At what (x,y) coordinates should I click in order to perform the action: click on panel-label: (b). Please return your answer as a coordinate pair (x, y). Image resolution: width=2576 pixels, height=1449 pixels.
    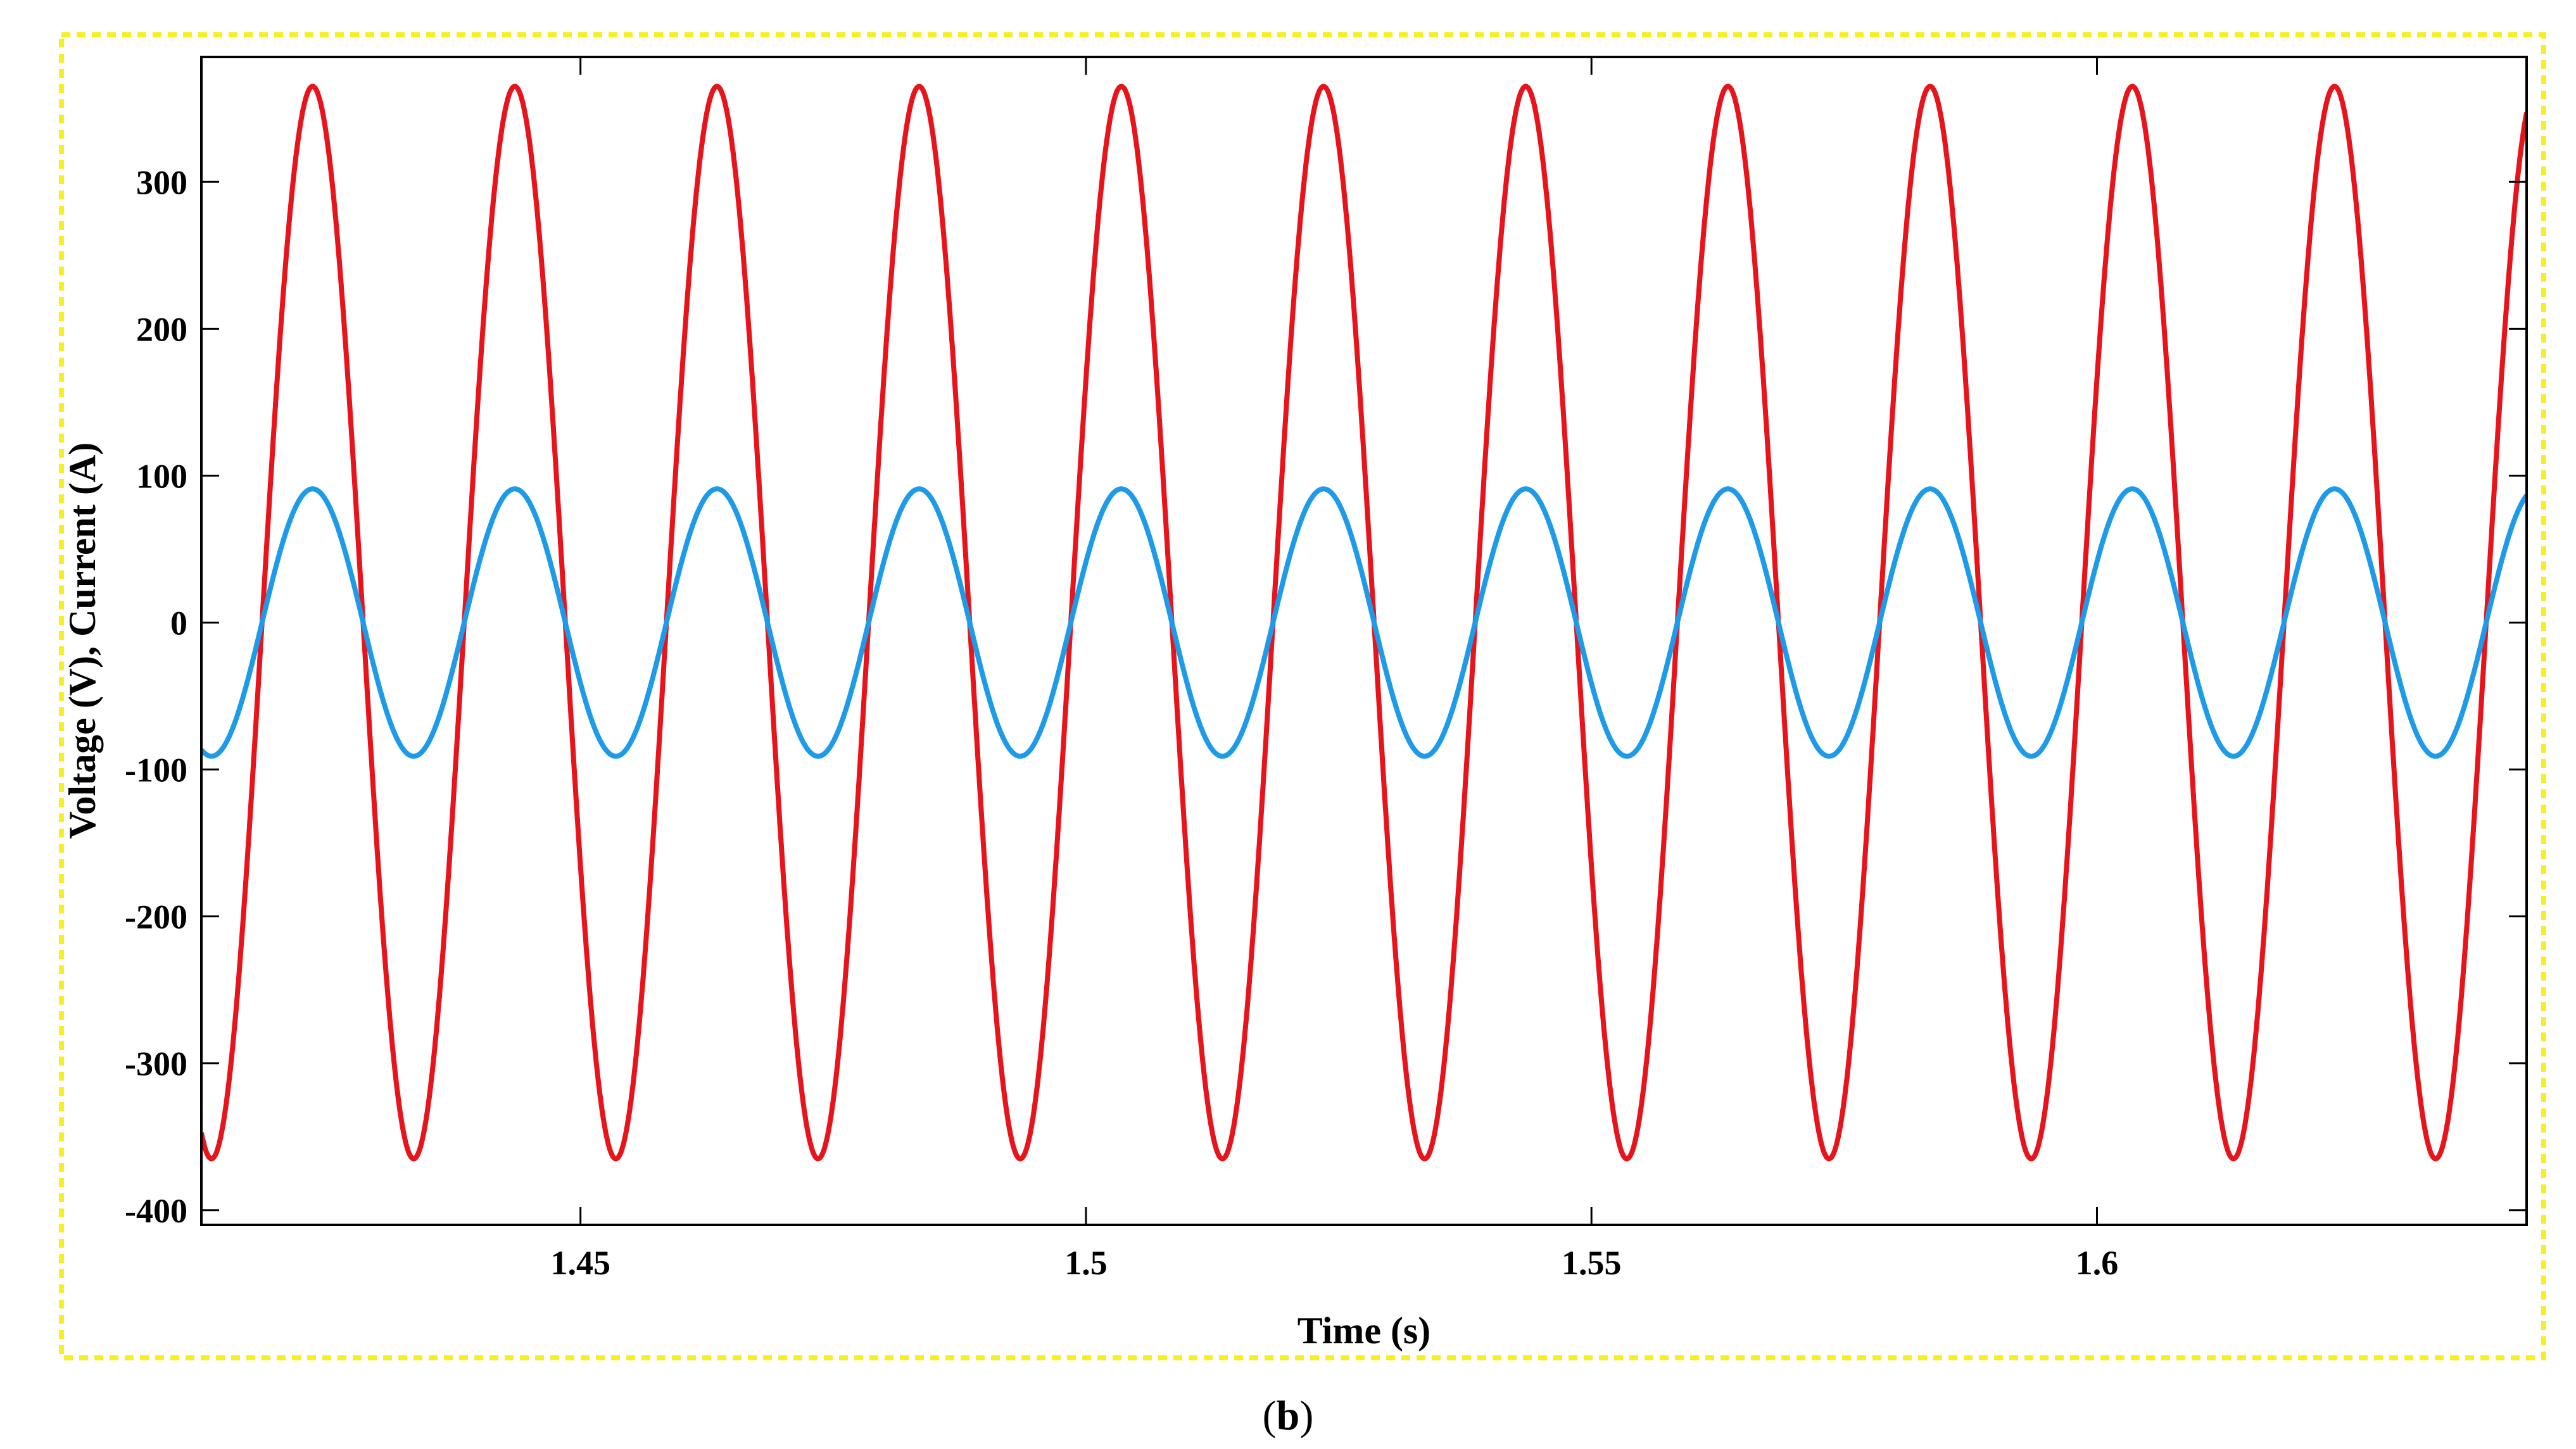
    Looking at the image, I should click on (1288, 1416).